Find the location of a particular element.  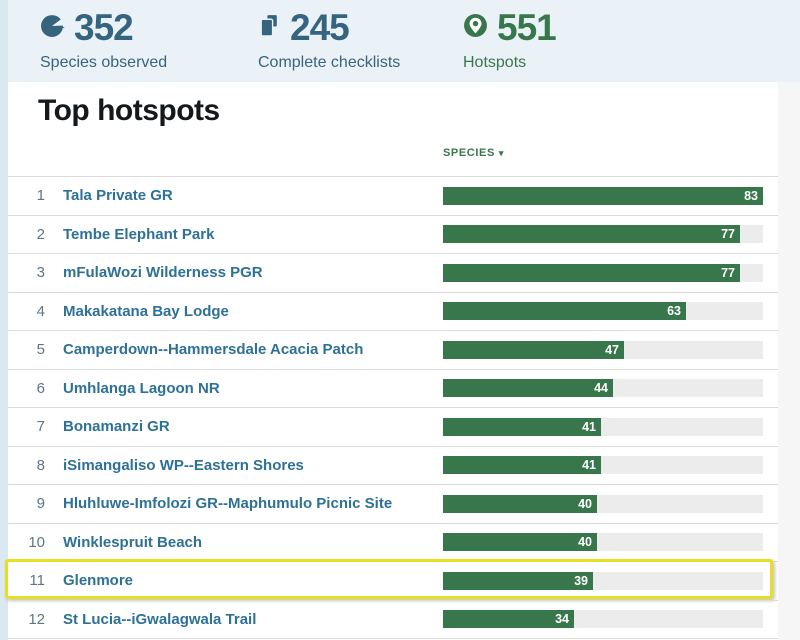

checklist-icon is located at coordinates (269, 28).